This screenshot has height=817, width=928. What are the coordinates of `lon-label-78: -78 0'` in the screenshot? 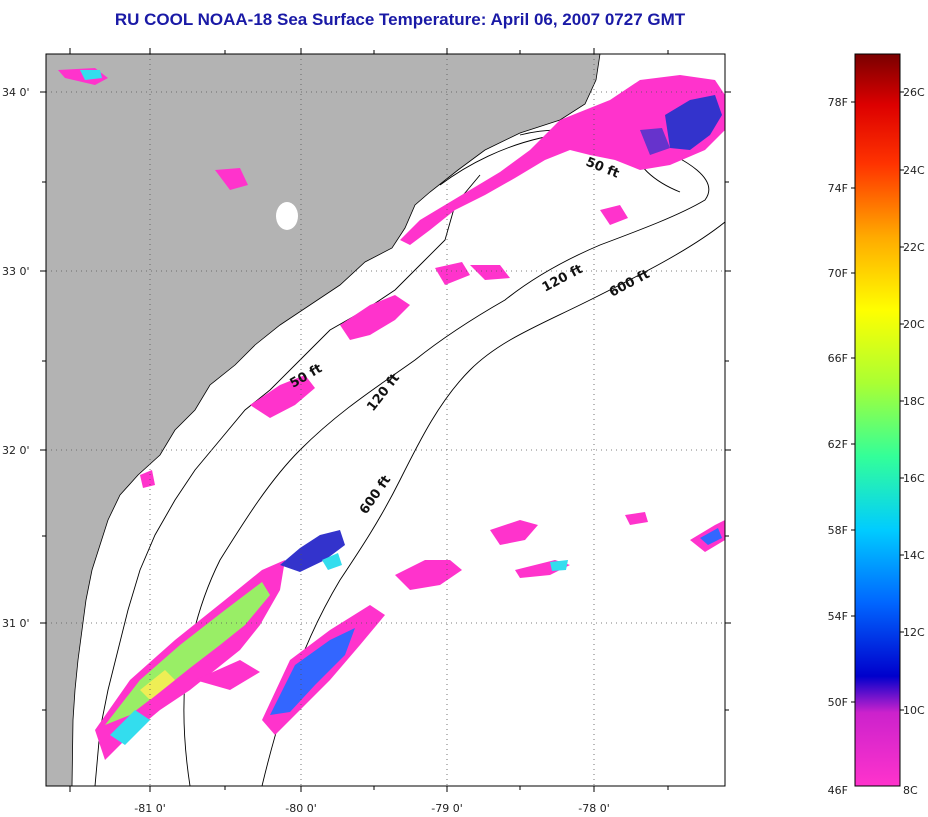 It's located at (594, 808).